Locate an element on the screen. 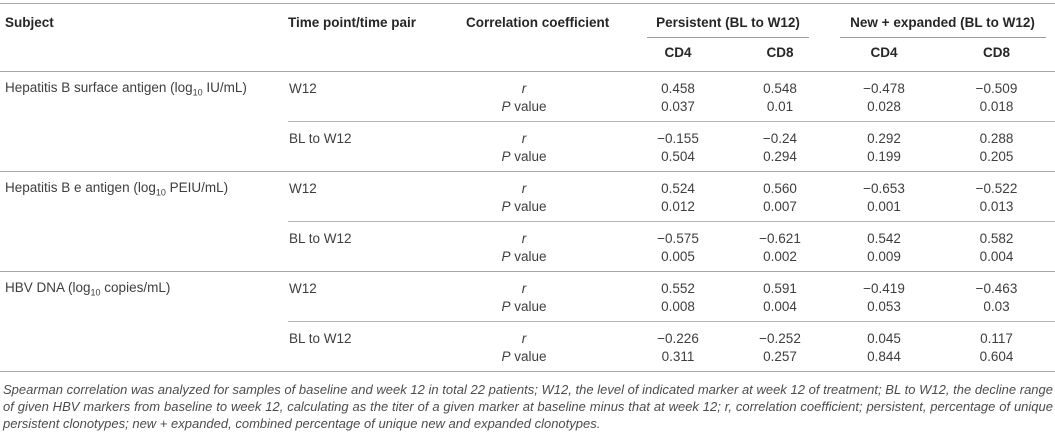 The image size is (1055, 432). value-cell: 0.001 is located at coordinates (884, 209).